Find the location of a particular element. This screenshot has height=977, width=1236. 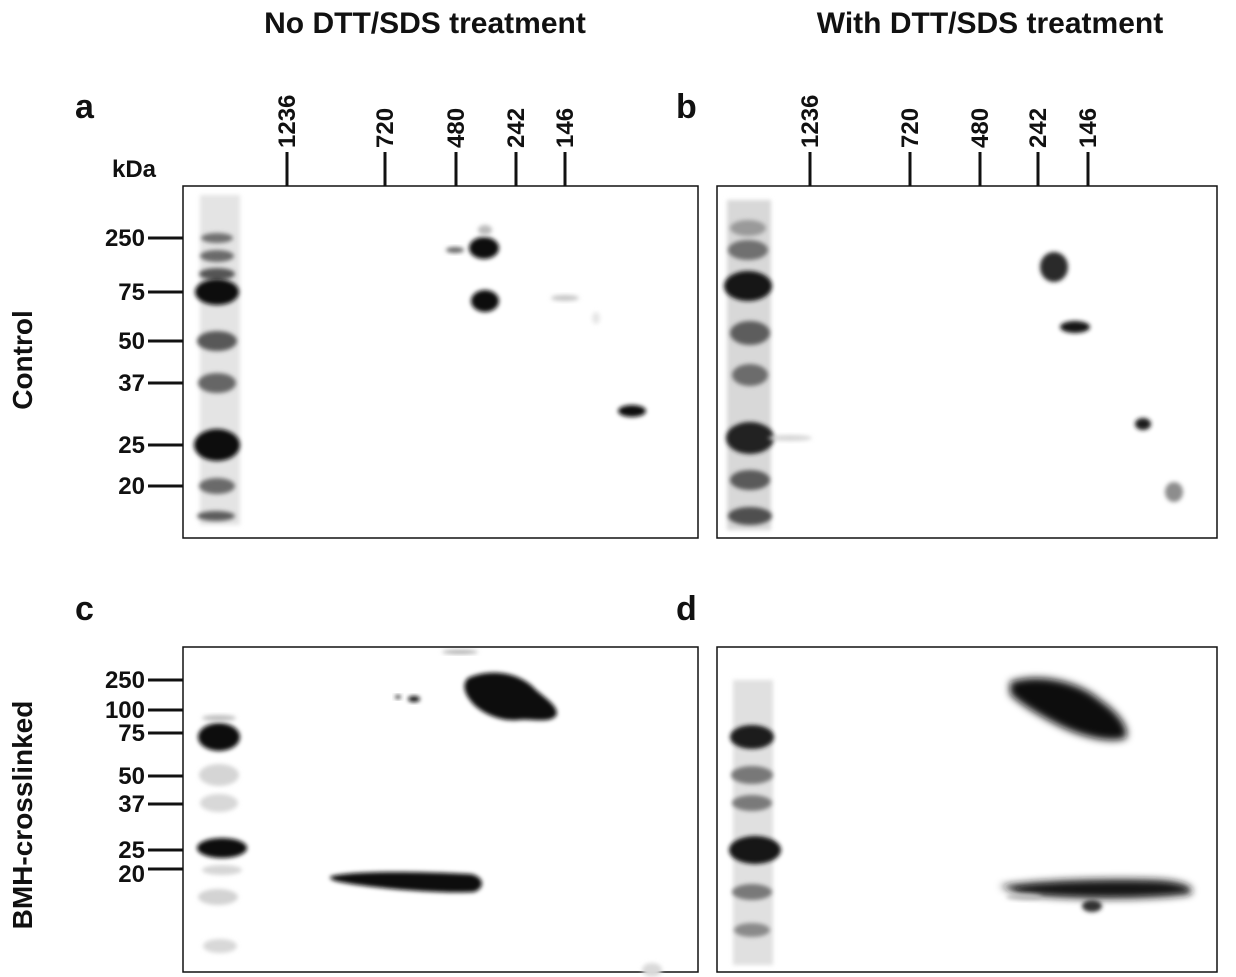

crosslinked-mw-axis: 250 100 75 50 37 25 20 is located at coordinates (145, 777).